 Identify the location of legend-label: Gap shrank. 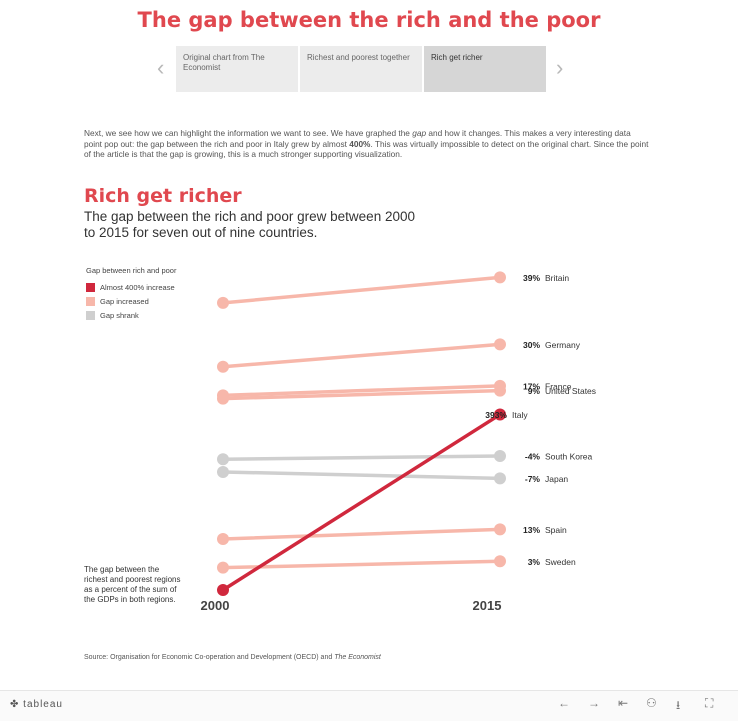
(119, 315).